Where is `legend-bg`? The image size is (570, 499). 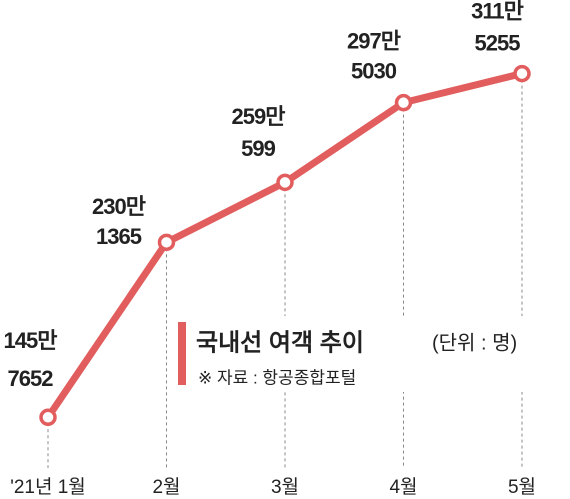
legend-bg is located at coordinates (362, 354).